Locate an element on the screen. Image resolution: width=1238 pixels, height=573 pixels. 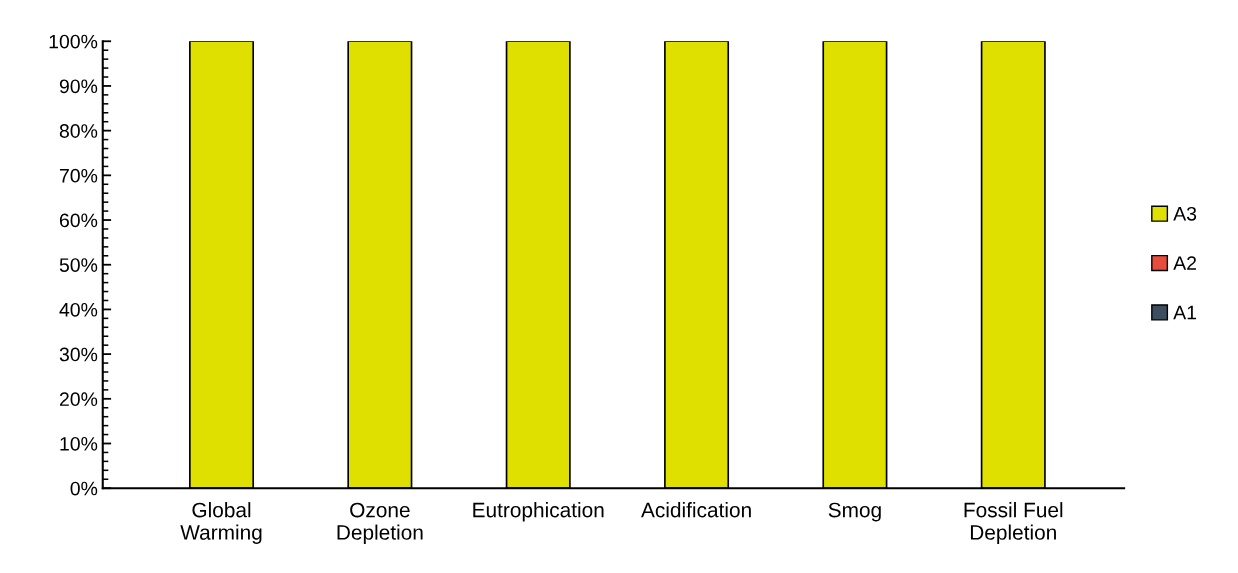
y-tick-label: 70% is located at coordinates (78, 175).